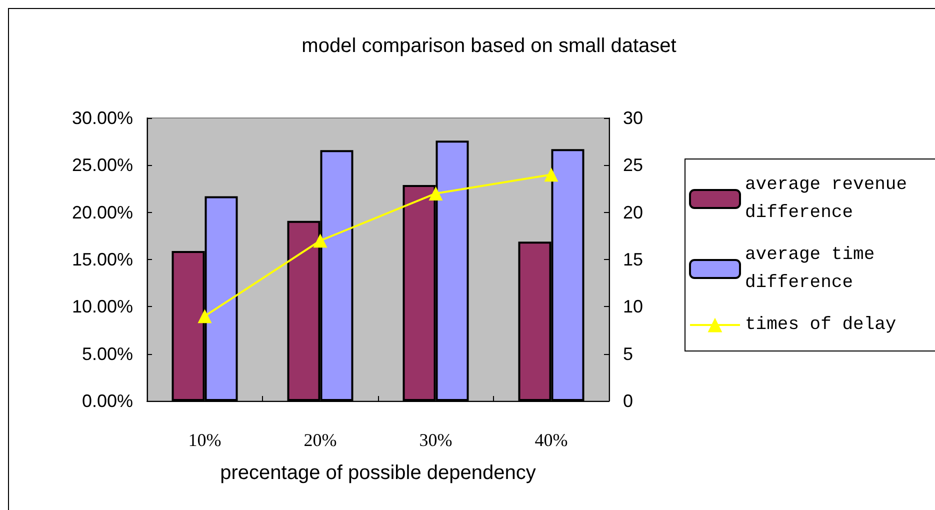  What do you see at coordinates (820, 325) in the screenshot?
I see `legend-label: times of delay` at bounding box center [820, 325].